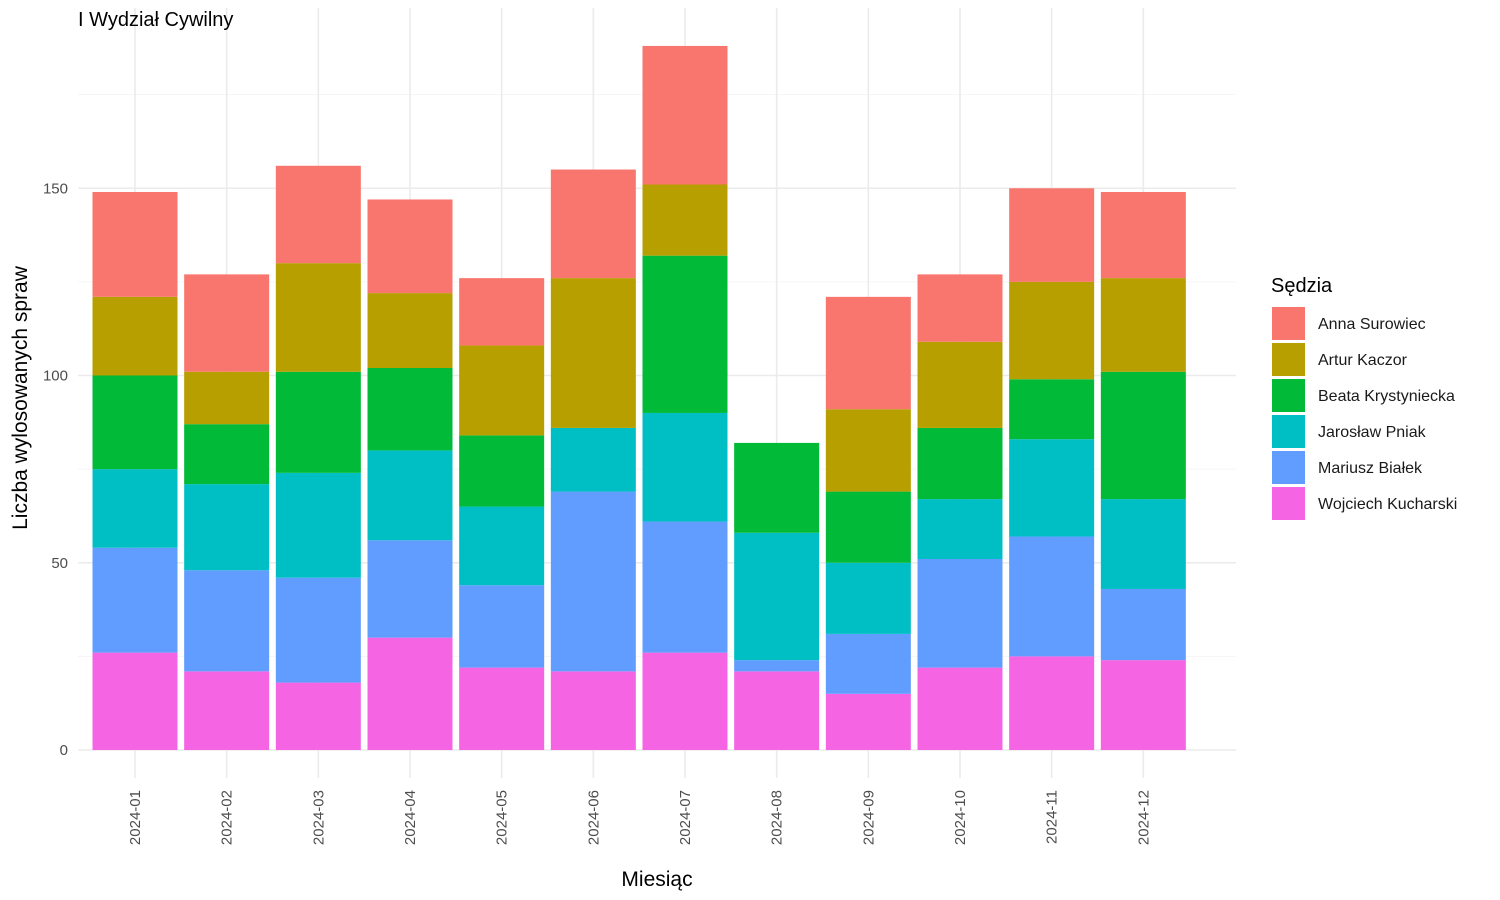 The image size is (1500, 900). Describe the element at coordinates (1387, 504) in the screenshot. I see `legend-label: Wojciech Kucharski` at that location.